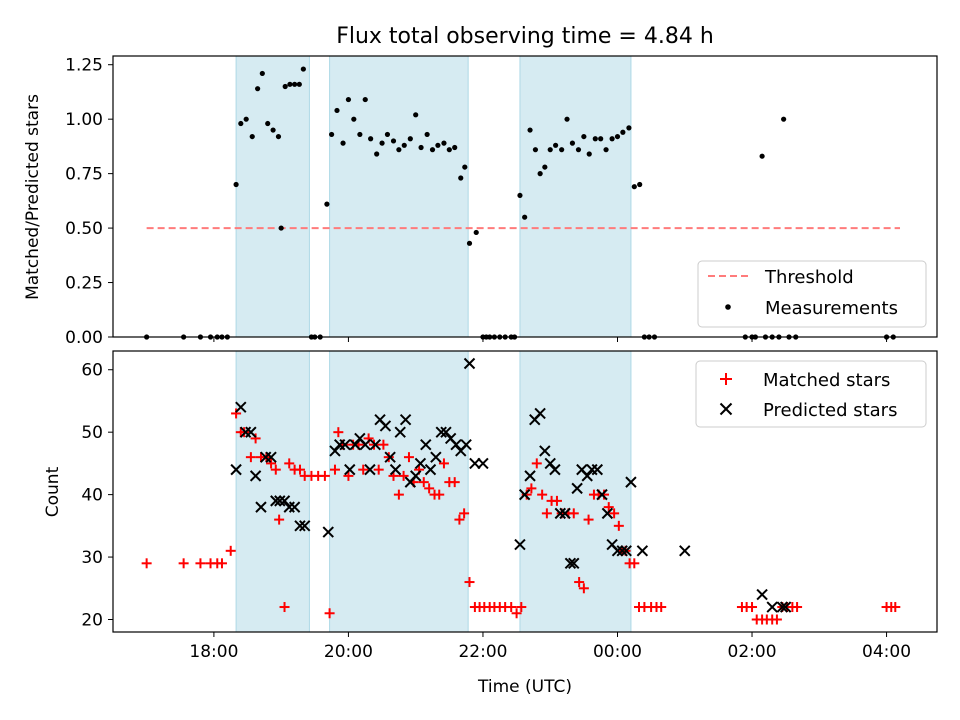 This screenshot has height=720, width=960. I want to click on y-tick-label: 20, so click(92, 621).